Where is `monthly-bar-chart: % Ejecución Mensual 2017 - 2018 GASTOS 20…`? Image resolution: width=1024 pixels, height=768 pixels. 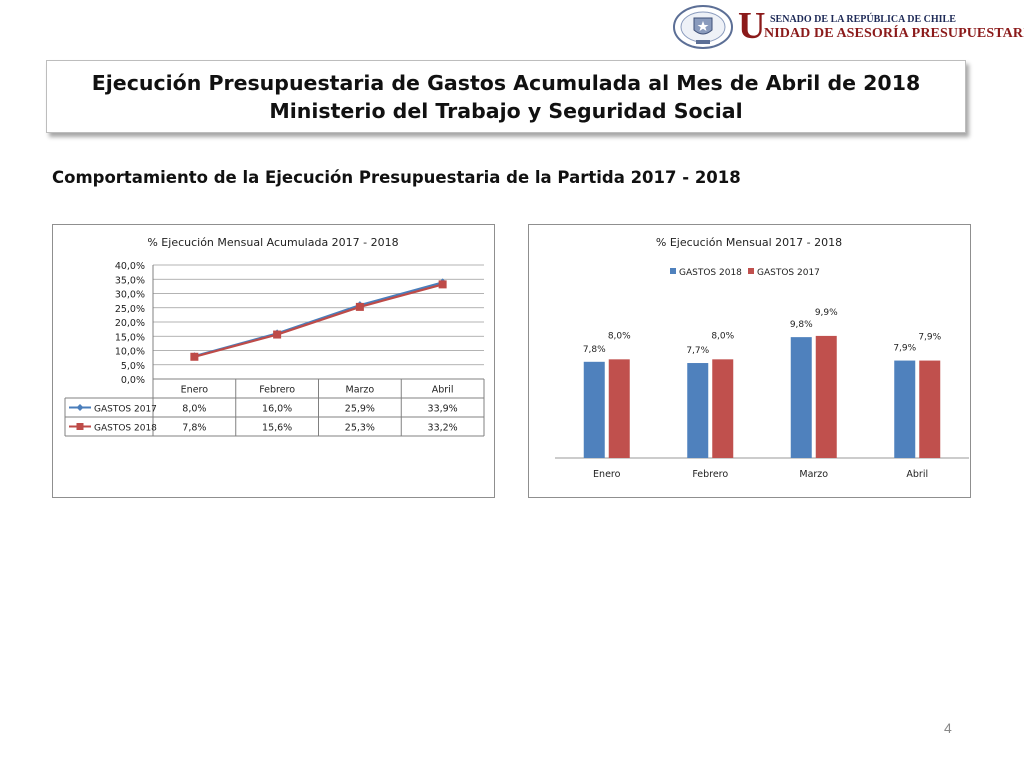 monthly-bar-chart: % Ejecución Mensual 2017 - 2018 GASTOS 20… is located at coordinates (762, 358).